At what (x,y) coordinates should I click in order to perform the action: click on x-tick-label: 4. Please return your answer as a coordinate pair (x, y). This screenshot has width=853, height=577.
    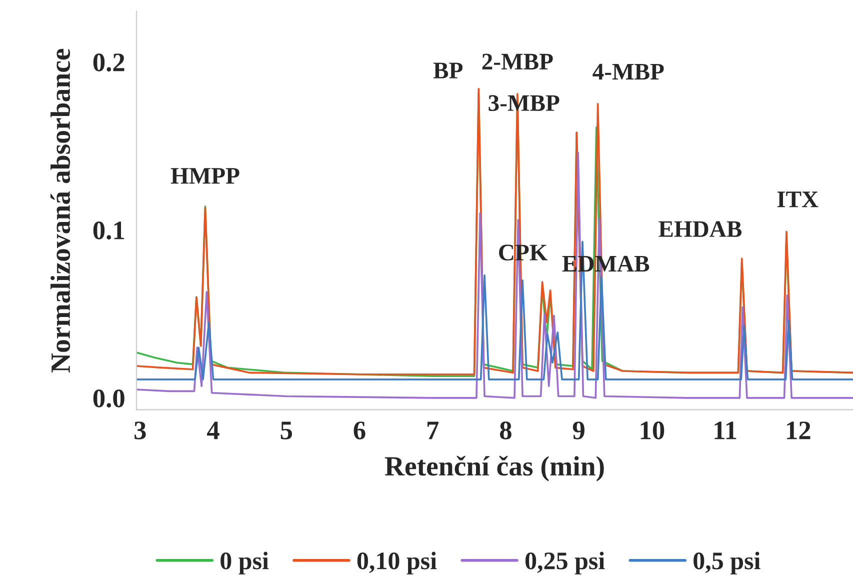
    Looking at the image, I should click on (213, 431).